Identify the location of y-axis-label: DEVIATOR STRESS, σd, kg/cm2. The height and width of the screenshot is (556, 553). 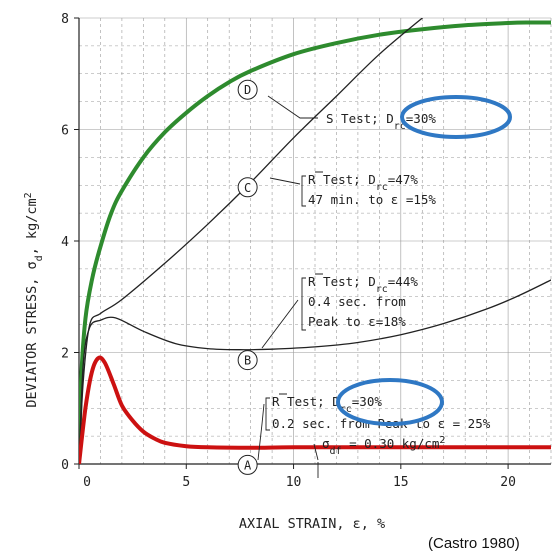
(34, 299).